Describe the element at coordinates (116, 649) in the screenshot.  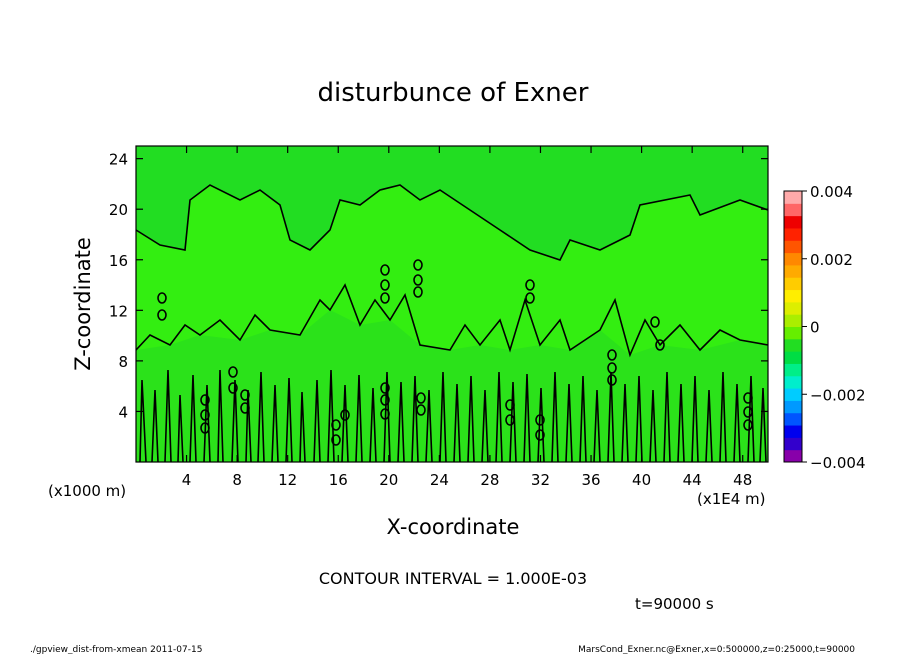
I see `footer-left: ./gpview_dist-from-xmean 2011-07-15` at that location.